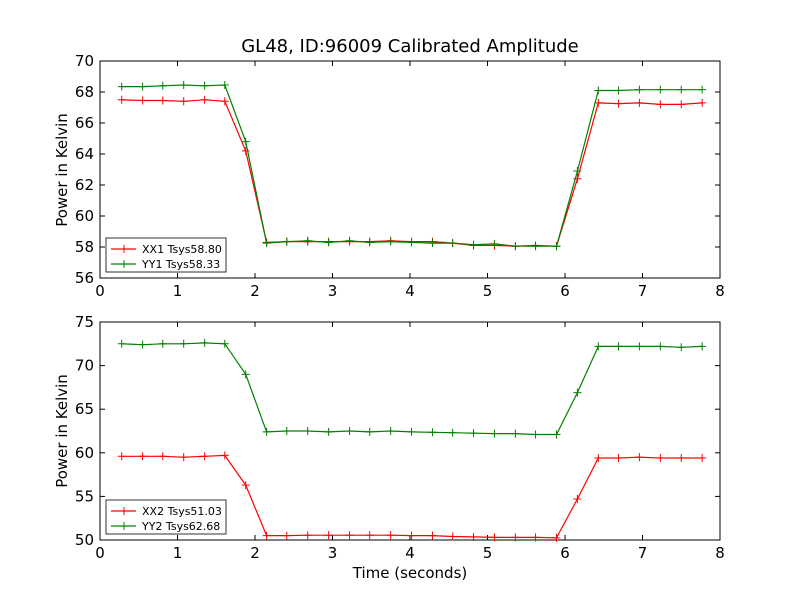 The height and width of the screenshot is (600, 800). I want to click on top-y-tick-label: 64, so click(84, 154).